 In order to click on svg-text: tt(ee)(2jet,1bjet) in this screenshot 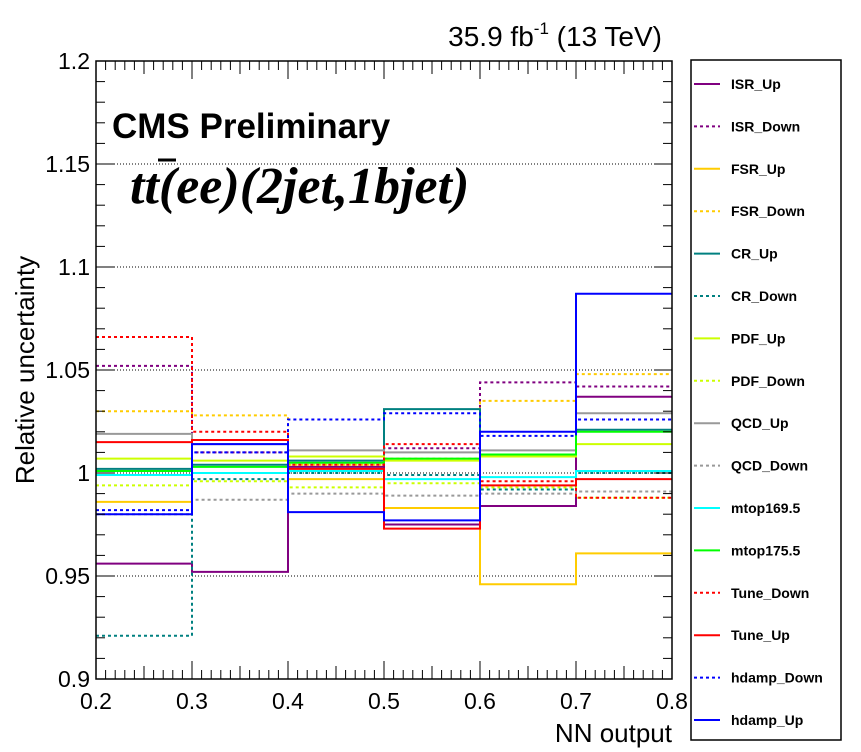, I will do `click(299, 186)`.